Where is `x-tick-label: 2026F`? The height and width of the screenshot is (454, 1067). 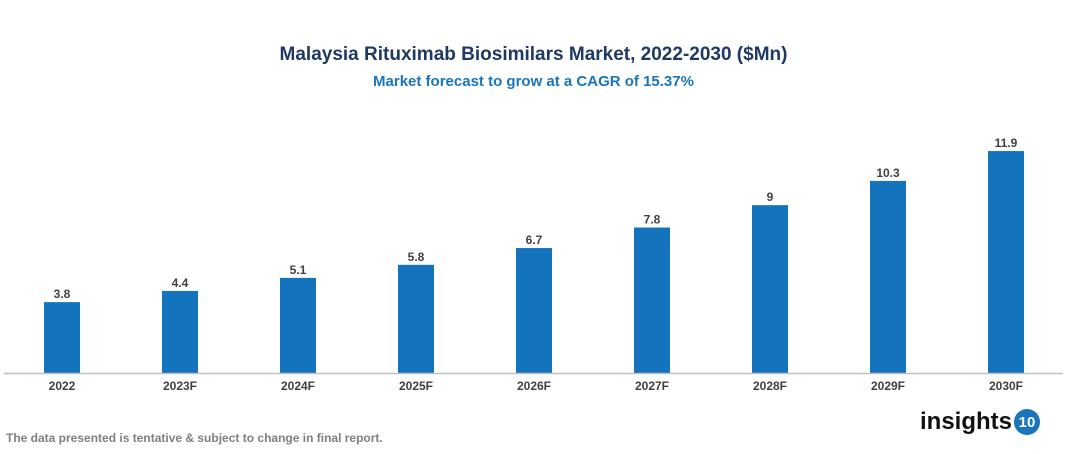 x-tick-label: 2026F is located at coordinates (534, 386).